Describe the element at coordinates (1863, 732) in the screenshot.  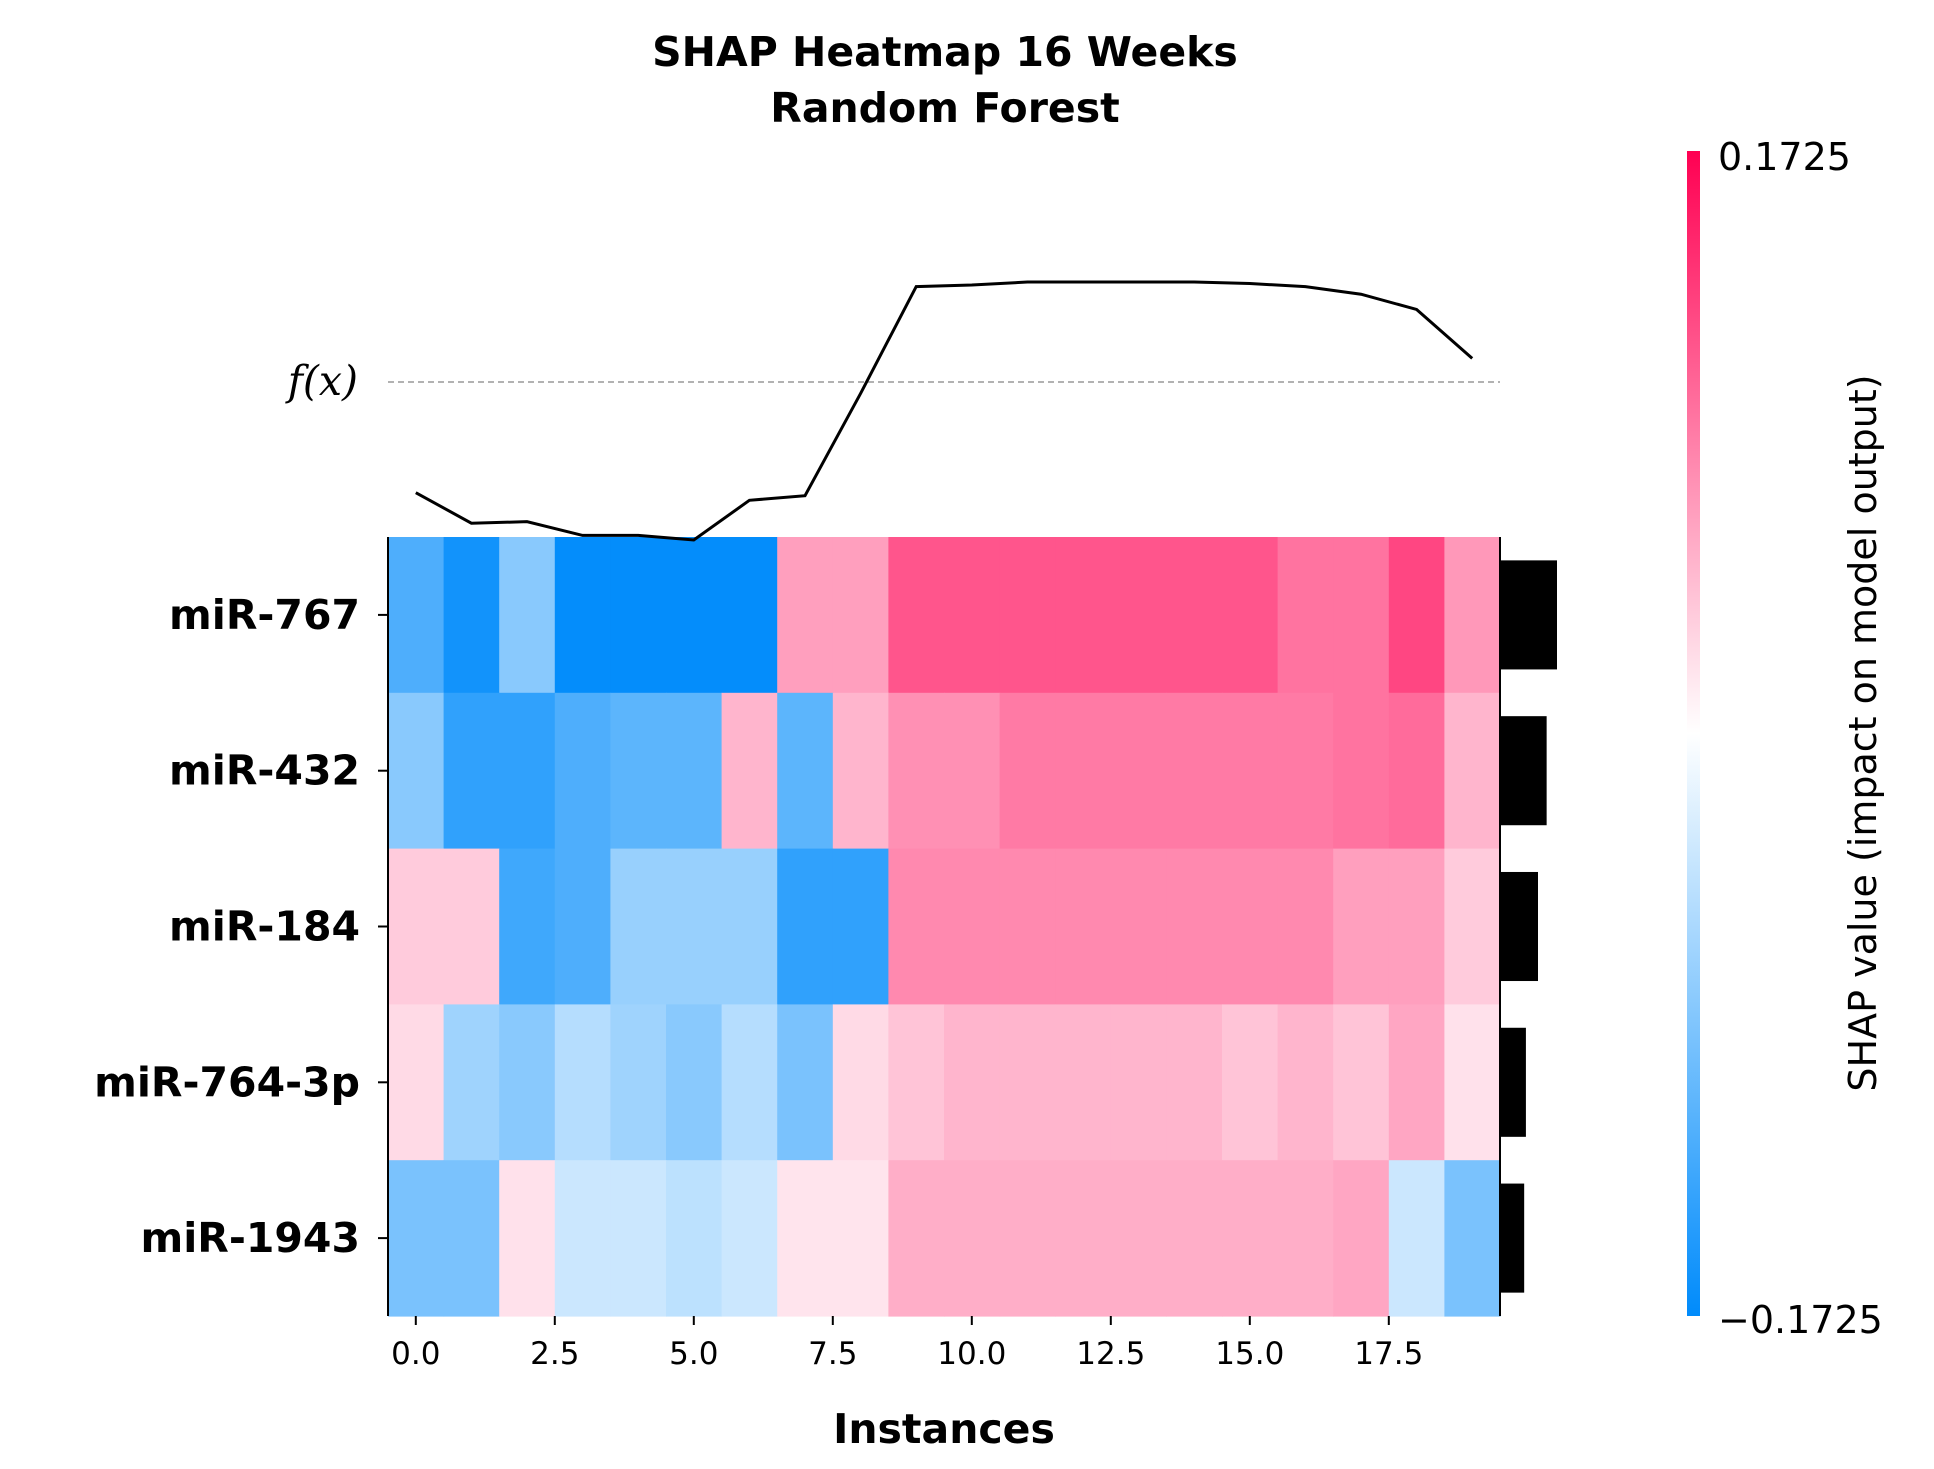
I see `colorbar-title: SHAP value (impact on model output)` at that location.